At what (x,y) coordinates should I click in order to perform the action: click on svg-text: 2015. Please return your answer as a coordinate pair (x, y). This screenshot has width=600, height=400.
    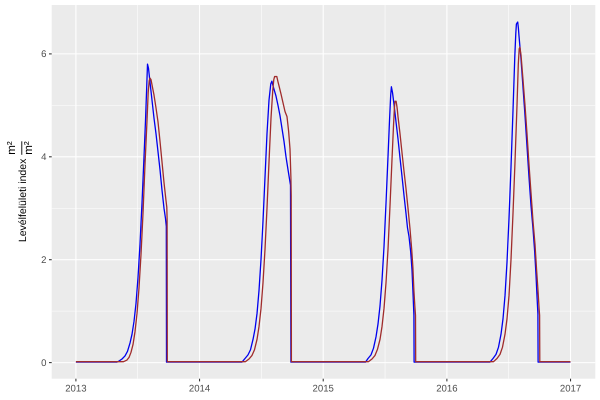
    Looking at the image, I should click on (323, 389).